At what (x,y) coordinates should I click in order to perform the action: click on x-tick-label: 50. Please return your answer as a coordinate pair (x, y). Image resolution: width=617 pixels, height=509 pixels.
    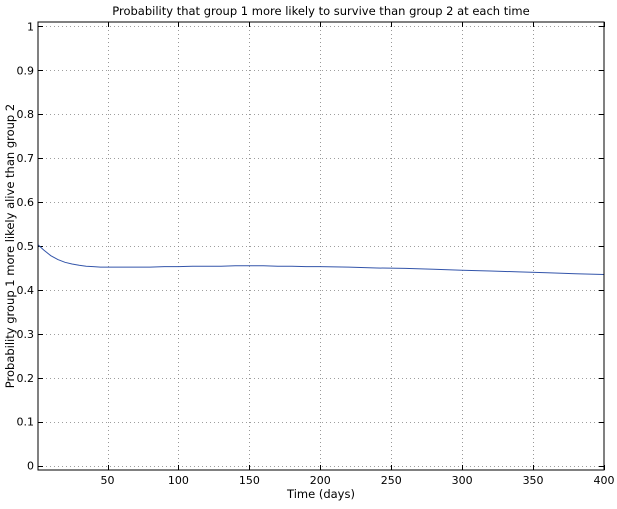
    Looking at the image, I should click on (108, 480).